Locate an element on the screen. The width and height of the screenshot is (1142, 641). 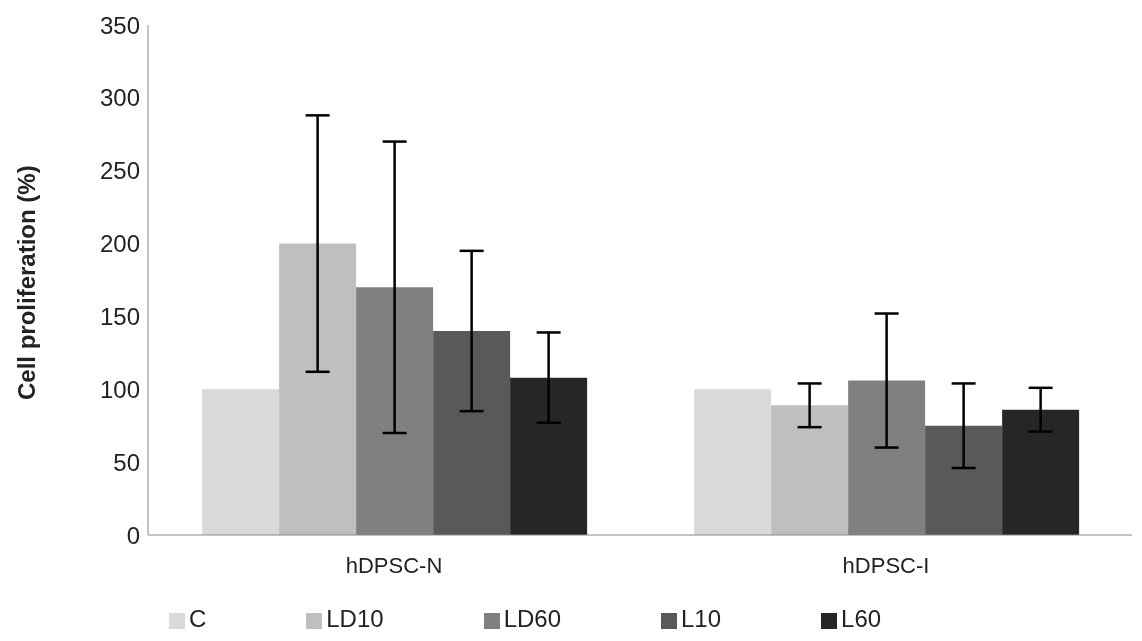
y-tick-label: 250 is located at coordinates (119, 171).